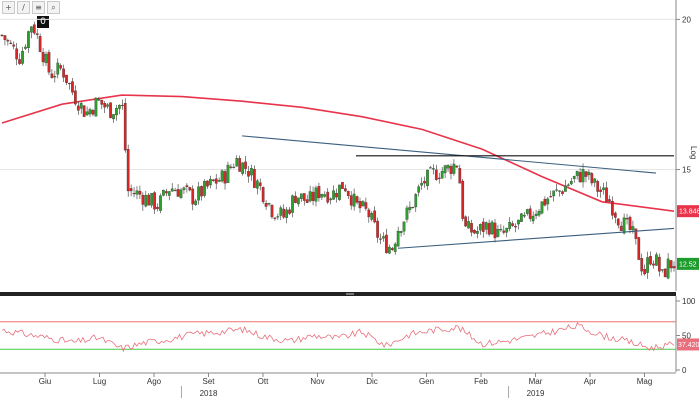  Describe the element at coordinates (338, 294) in the screenshot. I see `panel-separator` at that location.